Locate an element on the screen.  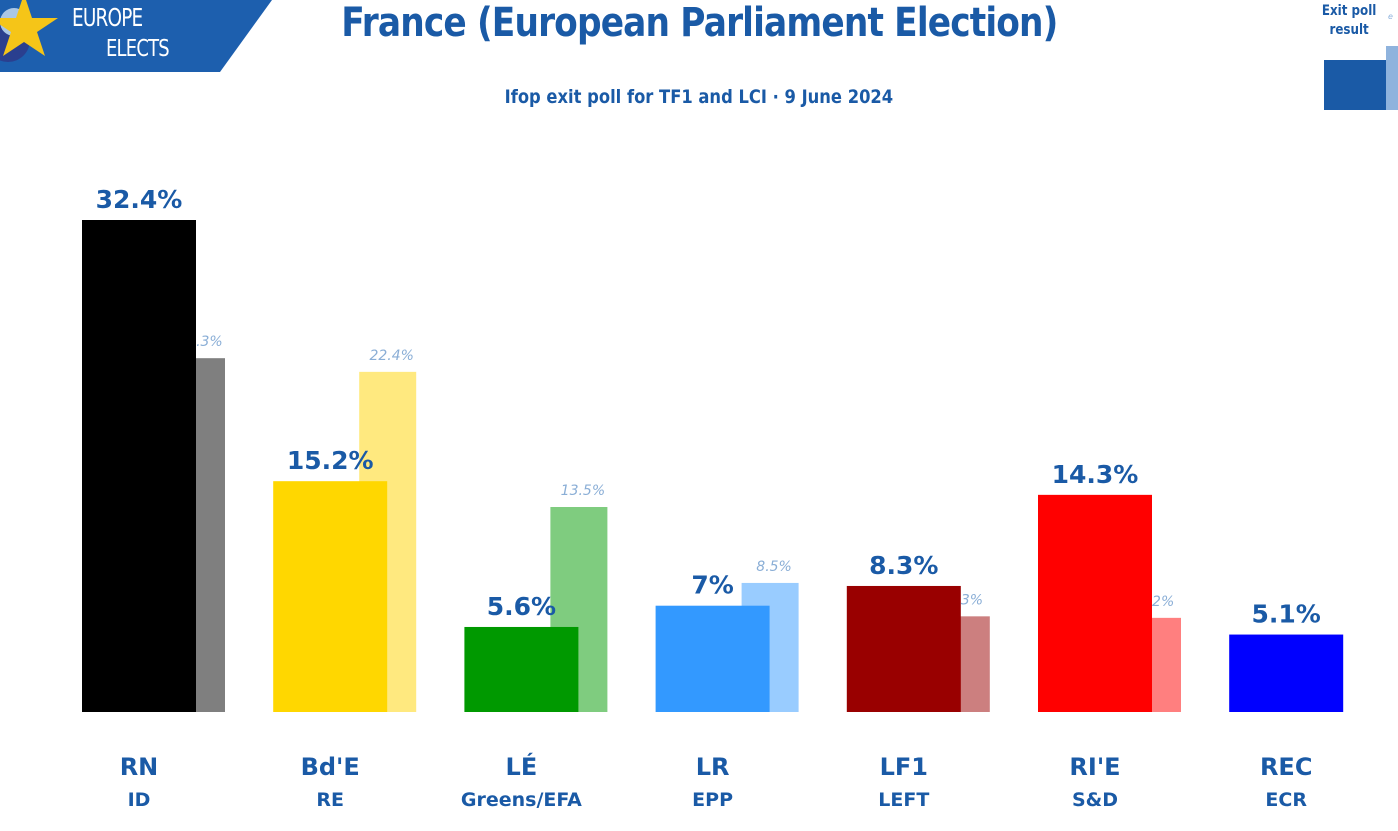
legend-label-line2: result is located at coordinates (1349, 30).